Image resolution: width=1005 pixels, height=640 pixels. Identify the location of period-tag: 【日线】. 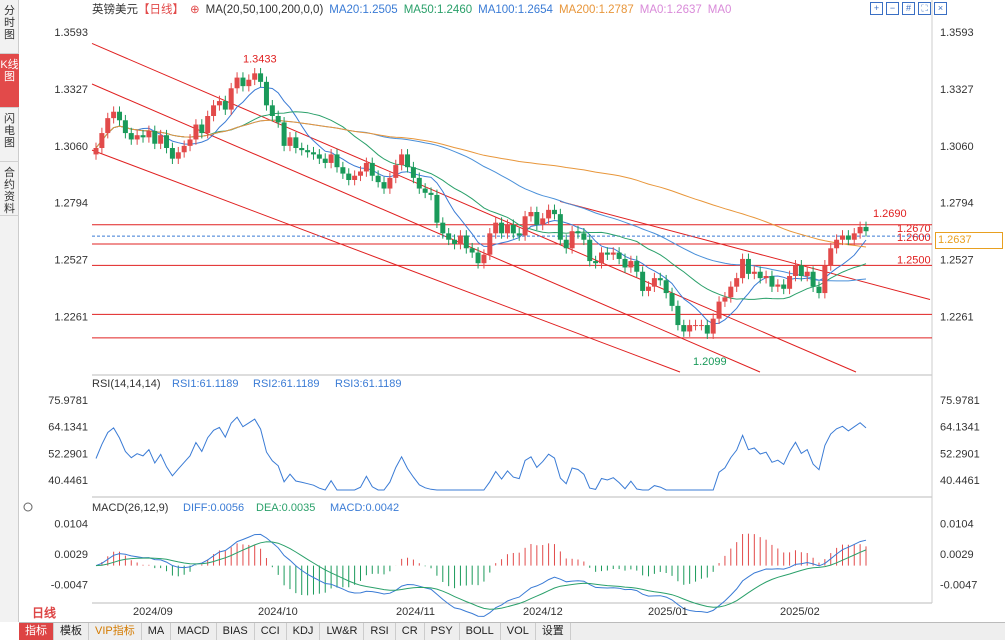
(161, 10).